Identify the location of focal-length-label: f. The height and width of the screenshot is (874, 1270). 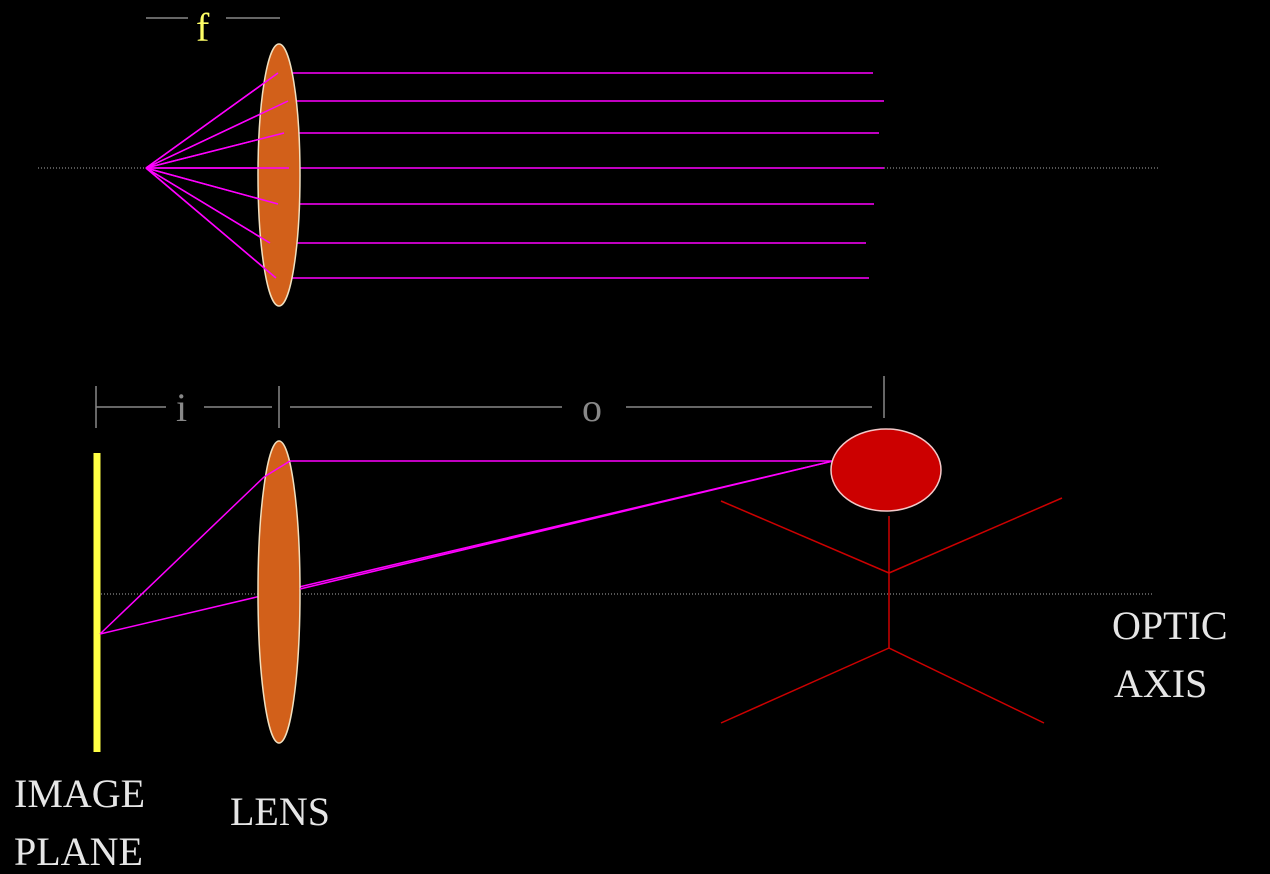
(203, 27).